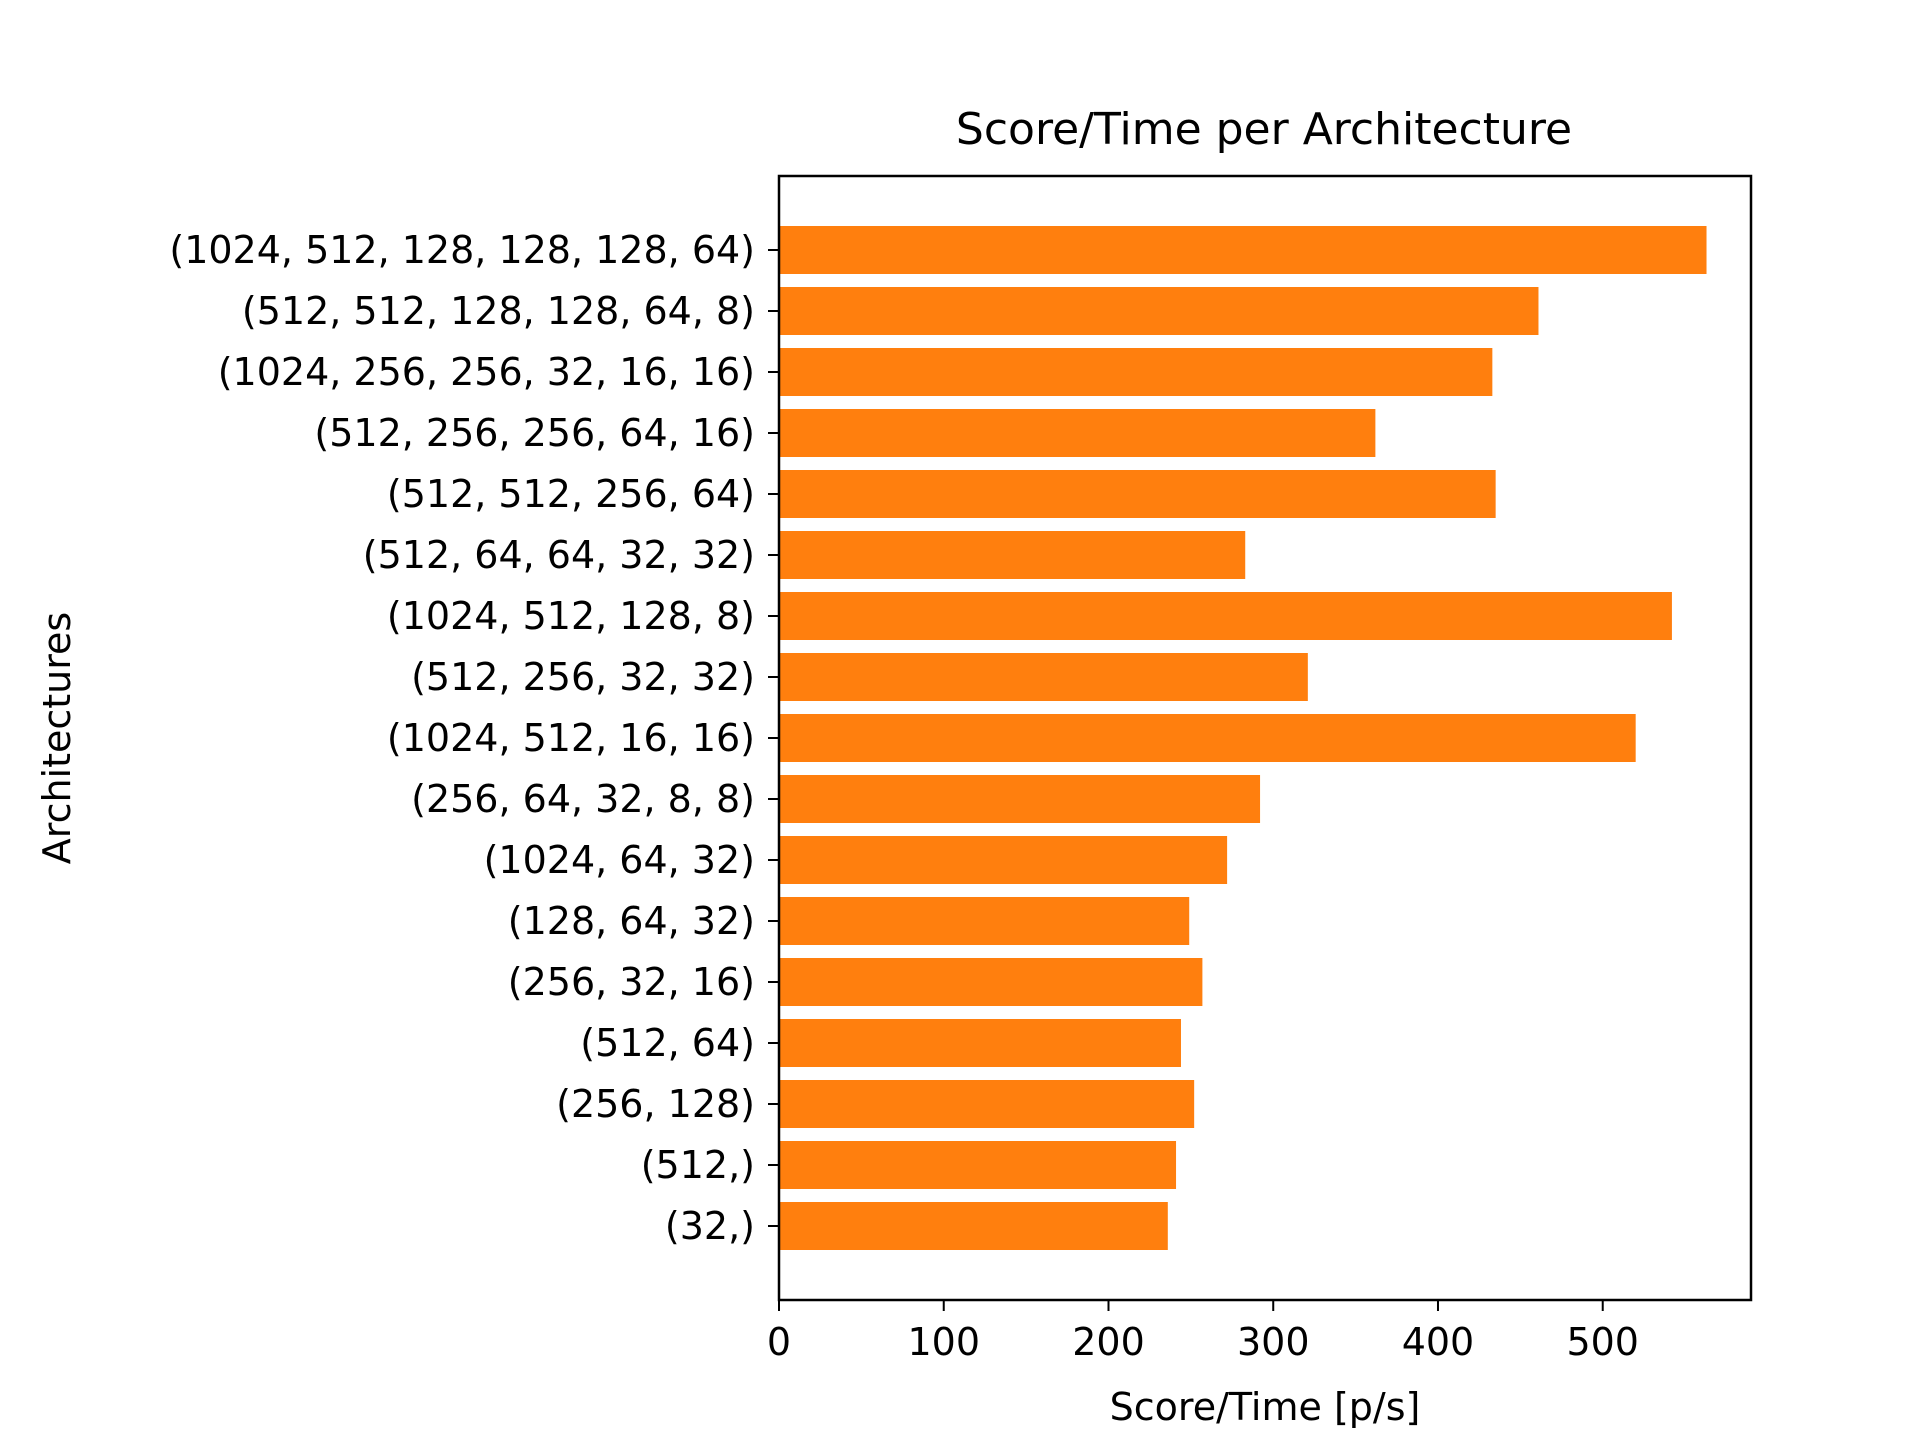 This screenshot has height=1444, width=1920. What do you see at coordinates (1602, 1342) in the screenshot?
I see `x-tick-label: 500` at bounding box center [1602, 1342].